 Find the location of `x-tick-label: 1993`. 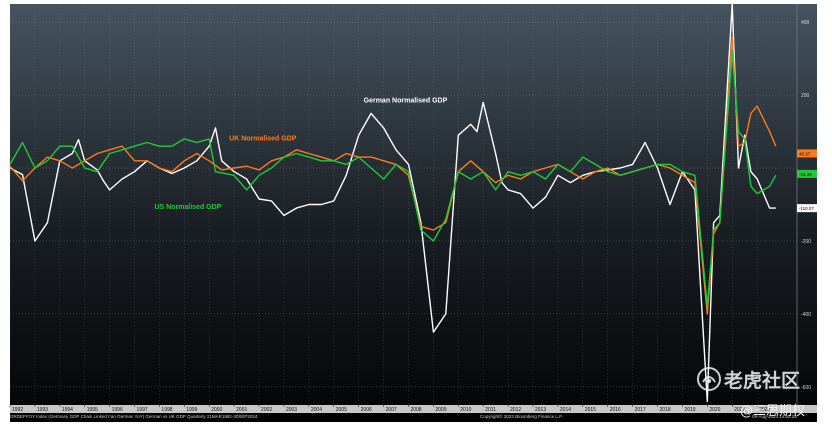

x-tick-label: 1993 is located at coordinates (42, 410).